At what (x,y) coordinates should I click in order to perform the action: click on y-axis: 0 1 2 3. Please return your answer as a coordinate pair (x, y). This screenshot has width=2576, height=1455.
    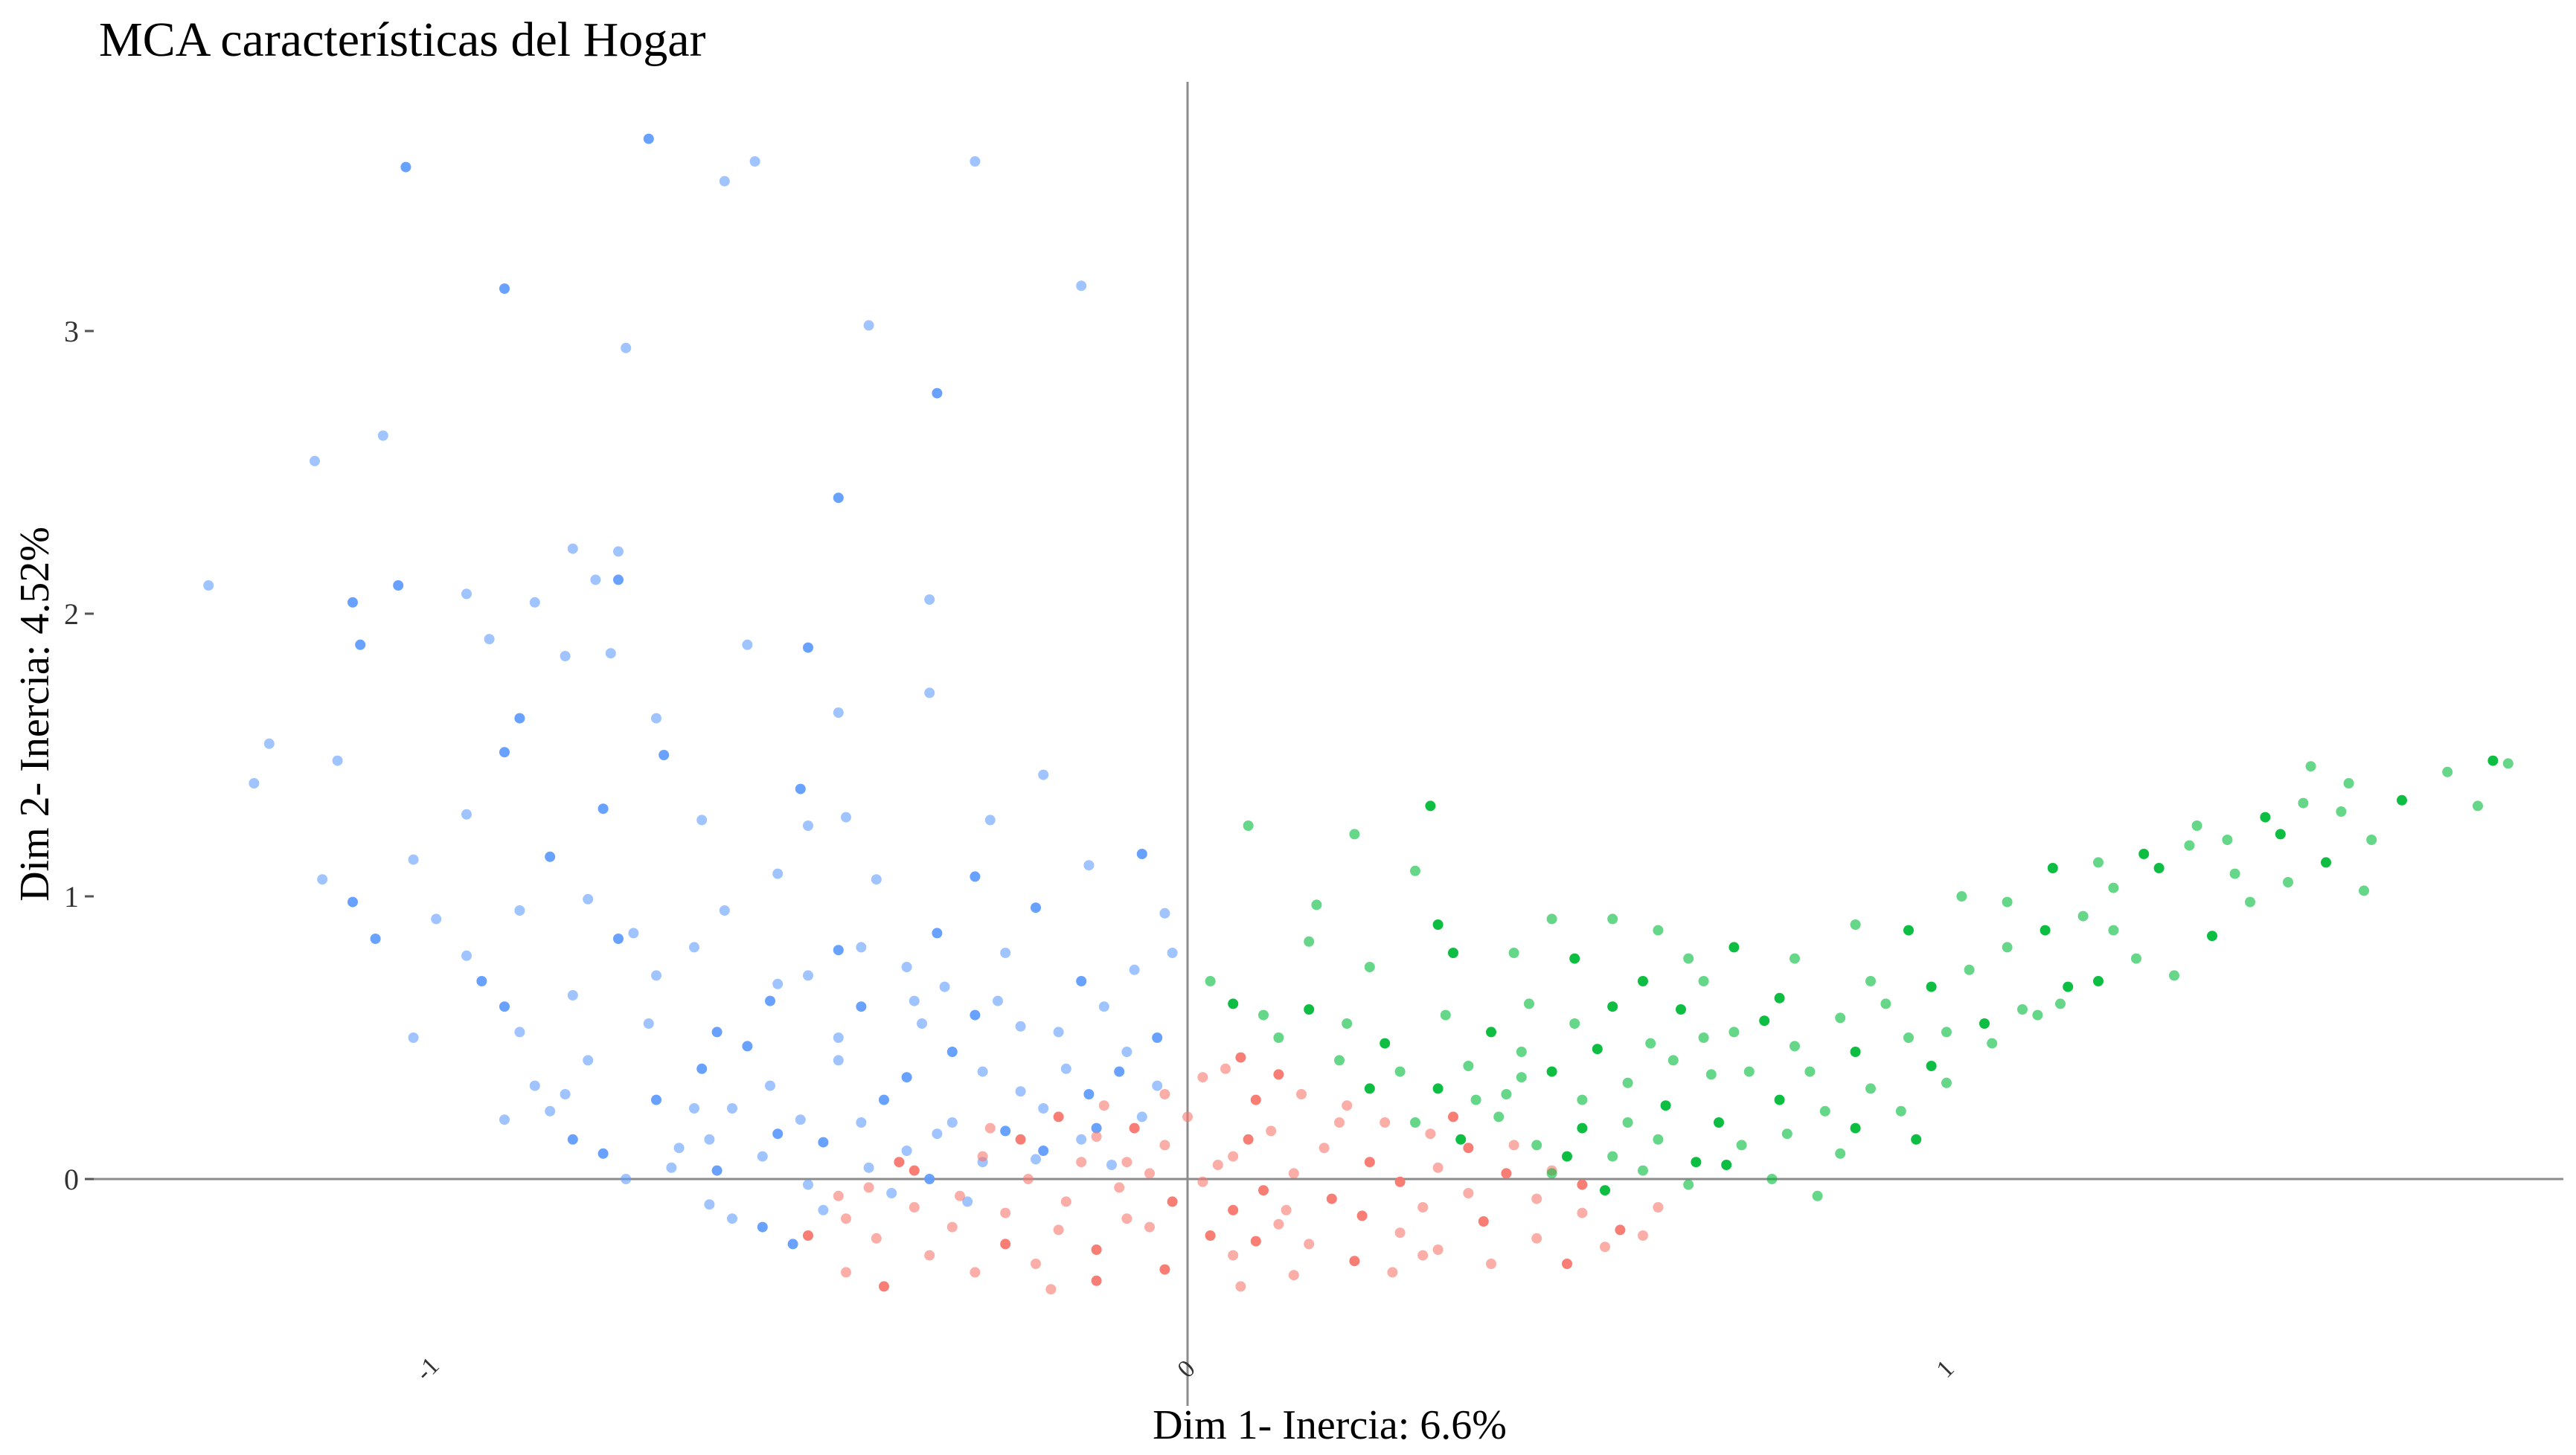
    Looking at the image, I should click on (79, 756).